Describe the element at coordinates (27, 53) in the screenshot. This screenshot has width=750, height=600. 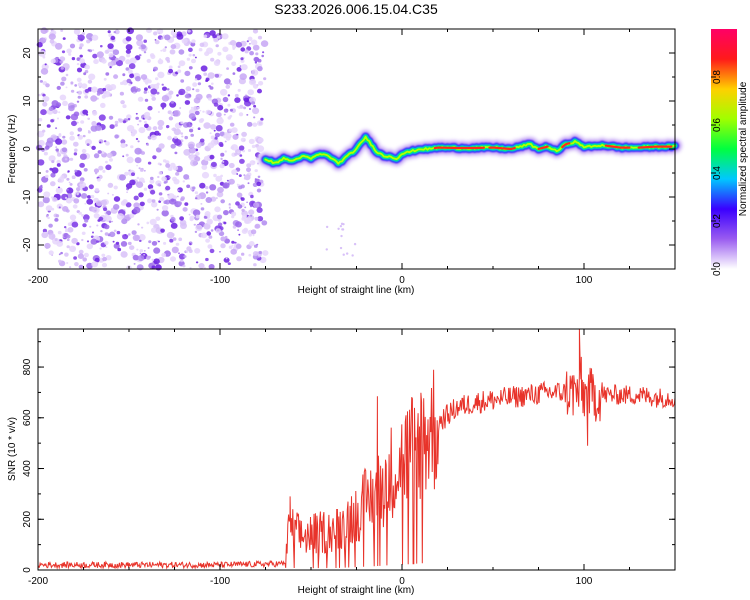
I see `spectrogram-y-tick-label: 20` at that location.